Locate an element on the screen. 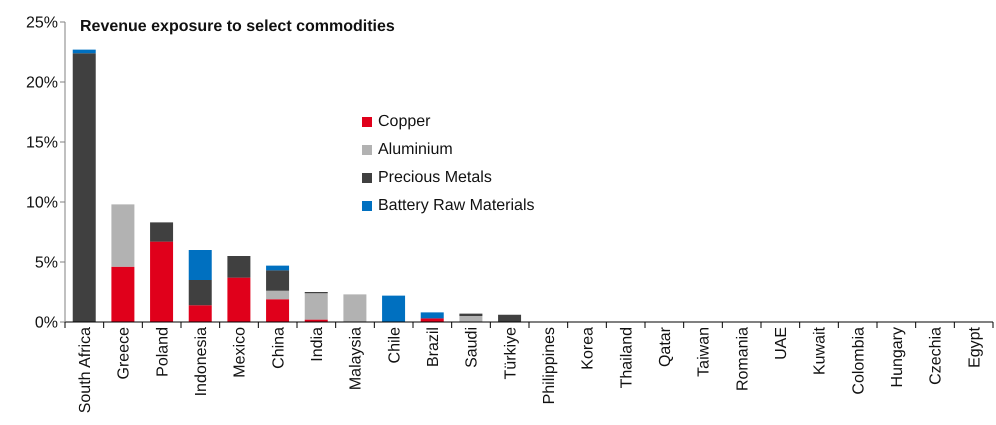  x-tick-label: India is located at coordinates (317, 344).